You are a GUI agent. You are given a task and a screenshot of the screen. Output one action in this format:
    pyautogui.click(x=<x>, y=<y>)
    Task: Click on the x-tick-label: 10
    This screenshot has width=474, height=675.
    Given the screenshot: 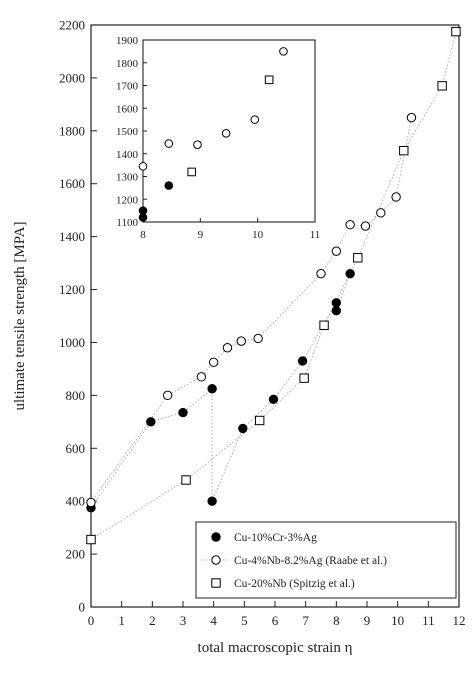 What is the action you would take?
    pyautogui.click(x=397, y=620)
    